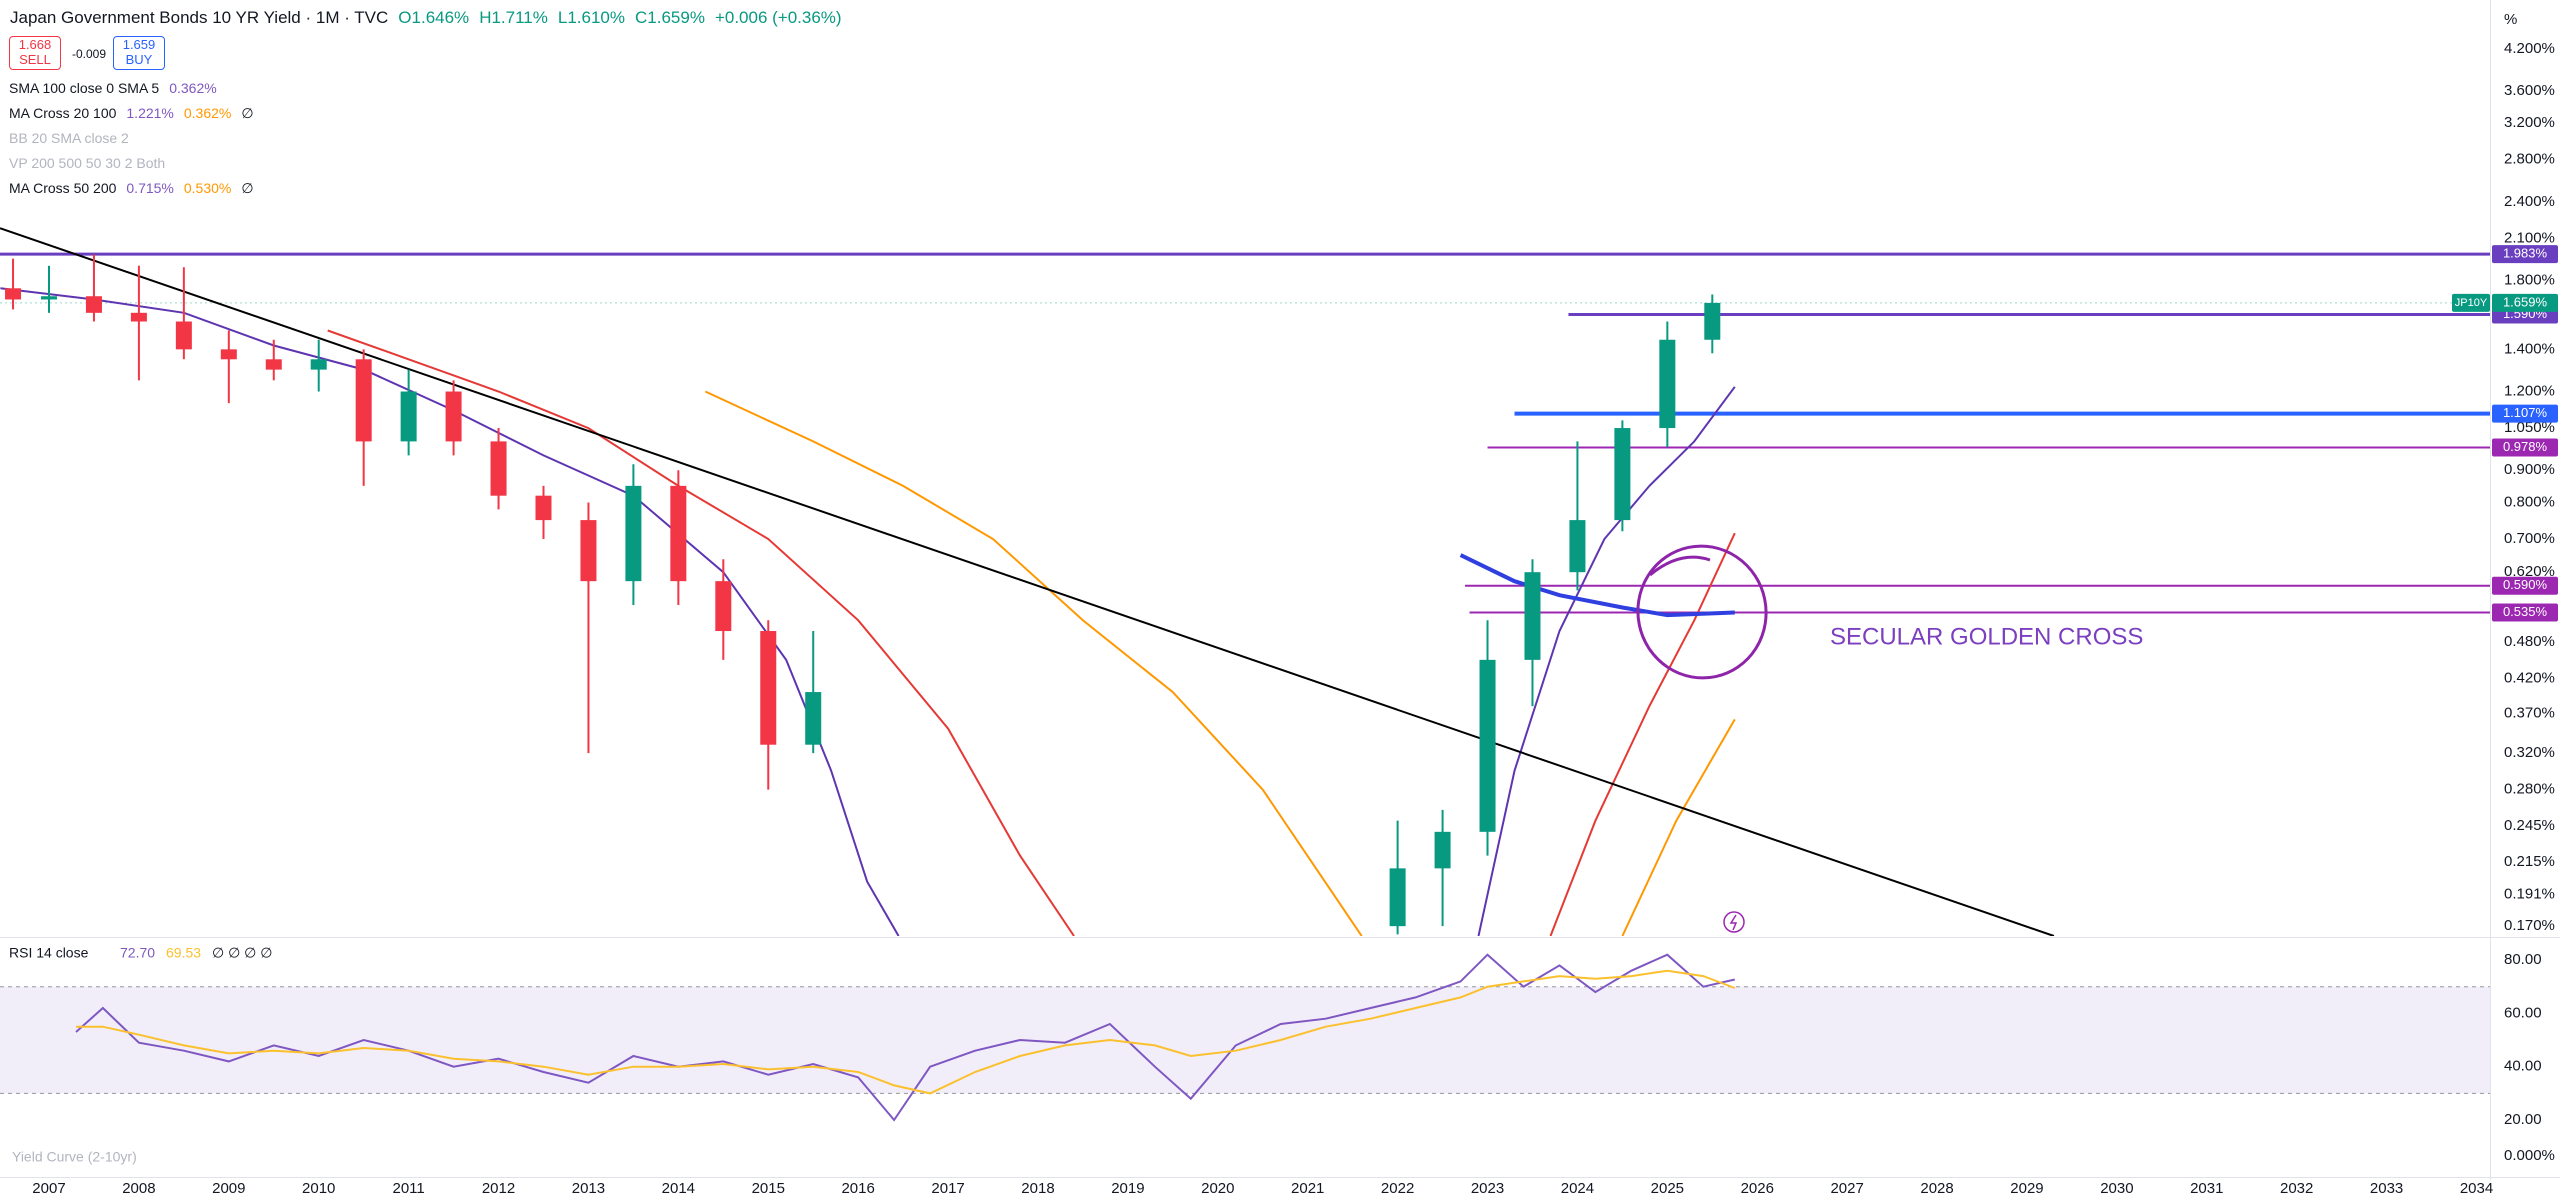  Describe the element at coordinates (778, 17) in the screenshot. I see `change: +0.006 (+0.36%)` at that location.